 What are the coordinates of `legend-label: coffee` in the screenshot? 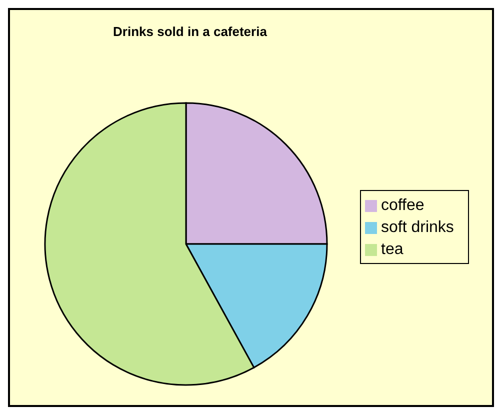 It's located at (402, 205).